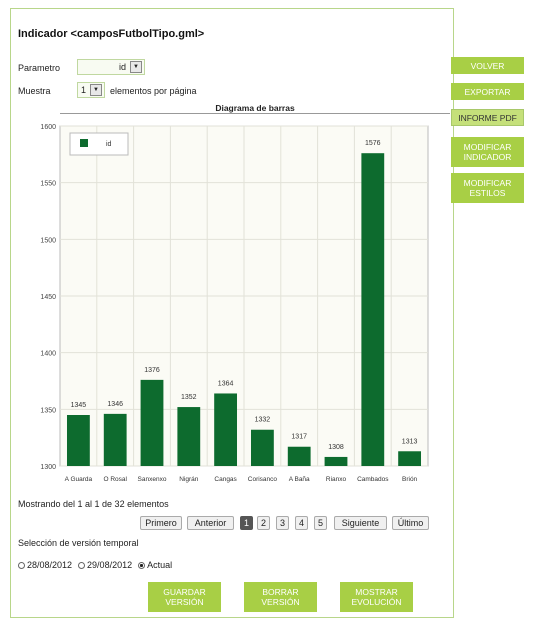 Image resolution: width=536 pixels, height=624 pixels. I want to click on muestra-label: Muestra, so click(34, 91).